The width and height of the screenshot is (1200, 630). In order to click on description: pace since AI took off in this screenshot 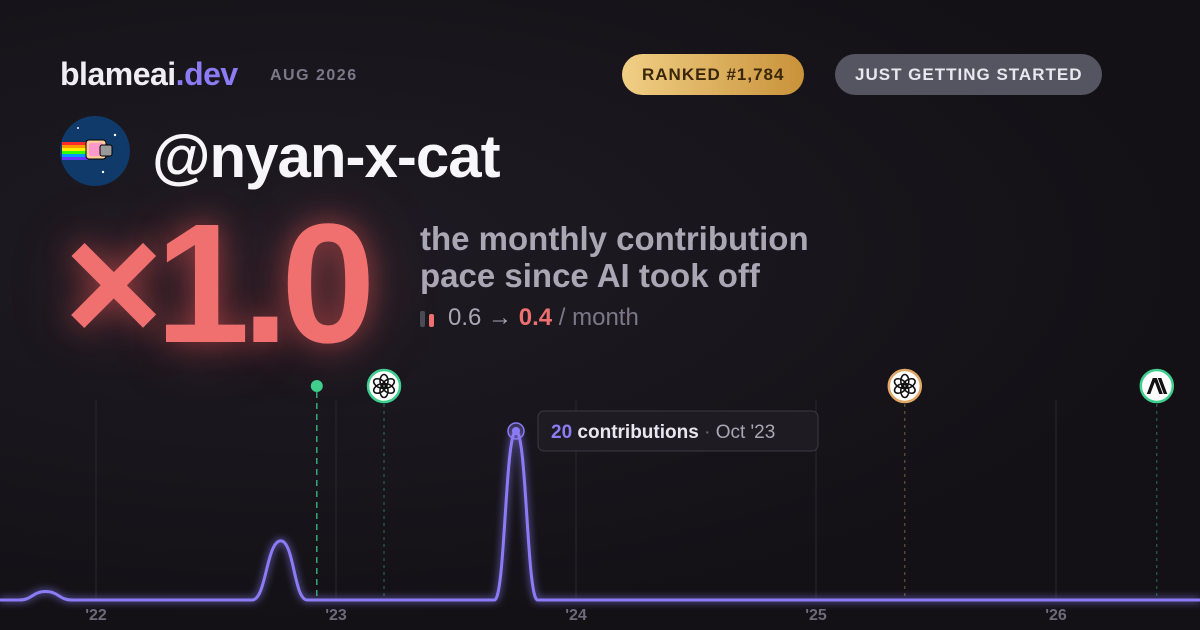, I will do `click(590, 275)`.